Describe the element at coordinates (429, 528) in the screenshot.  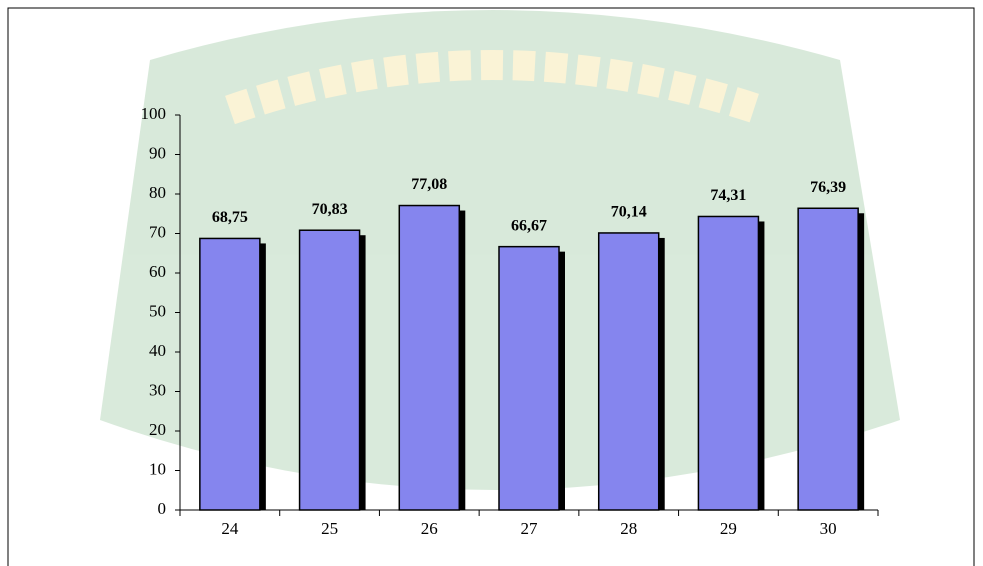
I see `x-tick-label: 26` at that location.